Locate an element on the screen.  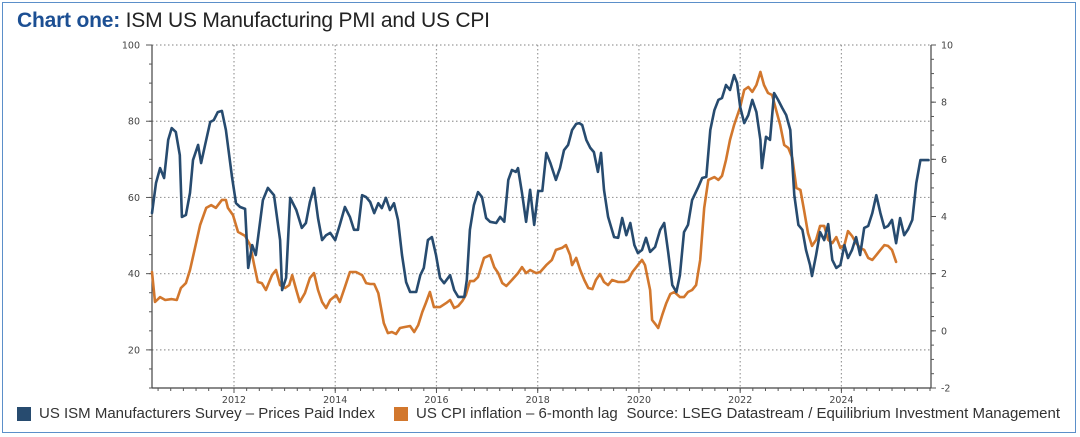
tick-label-x: 2012 is located at coordinates (234, 400).